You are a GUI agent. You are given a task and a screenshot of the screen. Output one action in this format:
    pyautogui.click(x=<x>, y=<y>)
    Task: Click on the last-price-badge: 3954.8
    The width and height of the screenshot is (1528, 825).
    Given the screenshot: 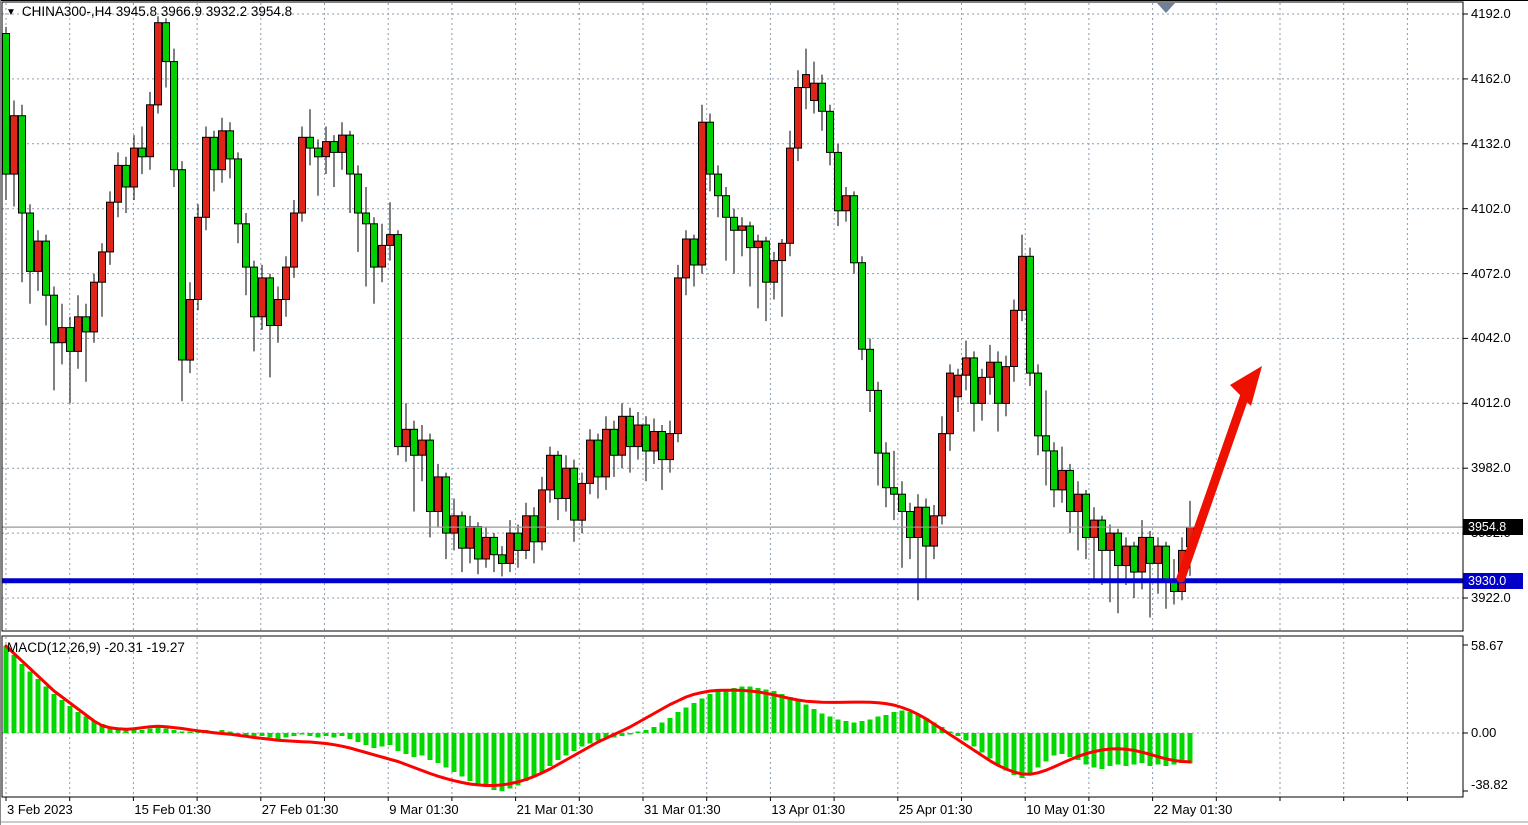 What is the action you would take?
    pyautogui.click(x=1493, y=527)
    